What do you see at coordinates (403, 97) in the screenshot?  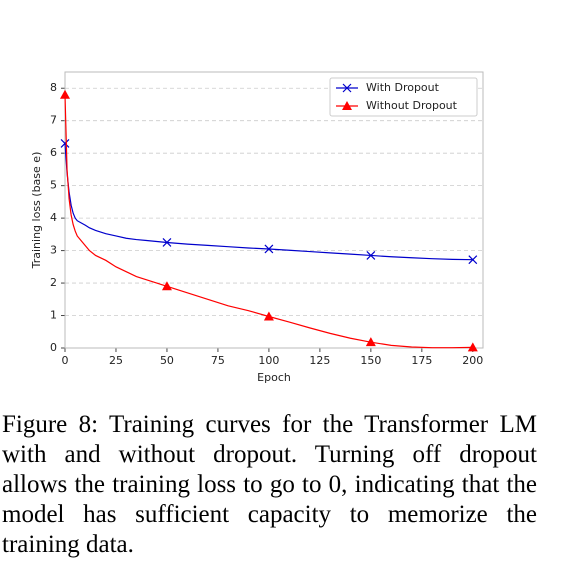 I see `legend-box` at bounding box center [403, 97].